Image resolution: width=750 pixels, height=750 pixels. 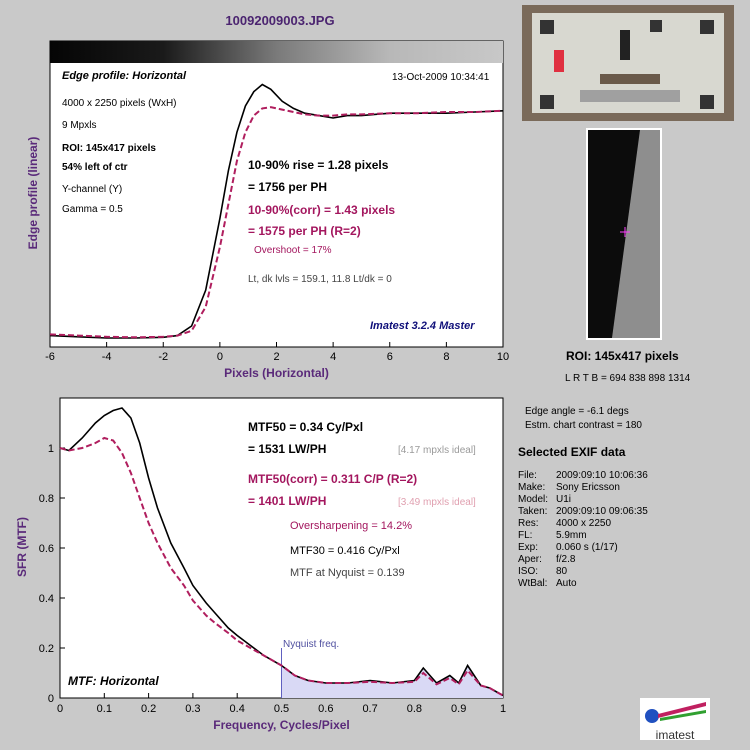 I want to click on exif-row: Aper: f/2.8, so click(x=583, y=560).